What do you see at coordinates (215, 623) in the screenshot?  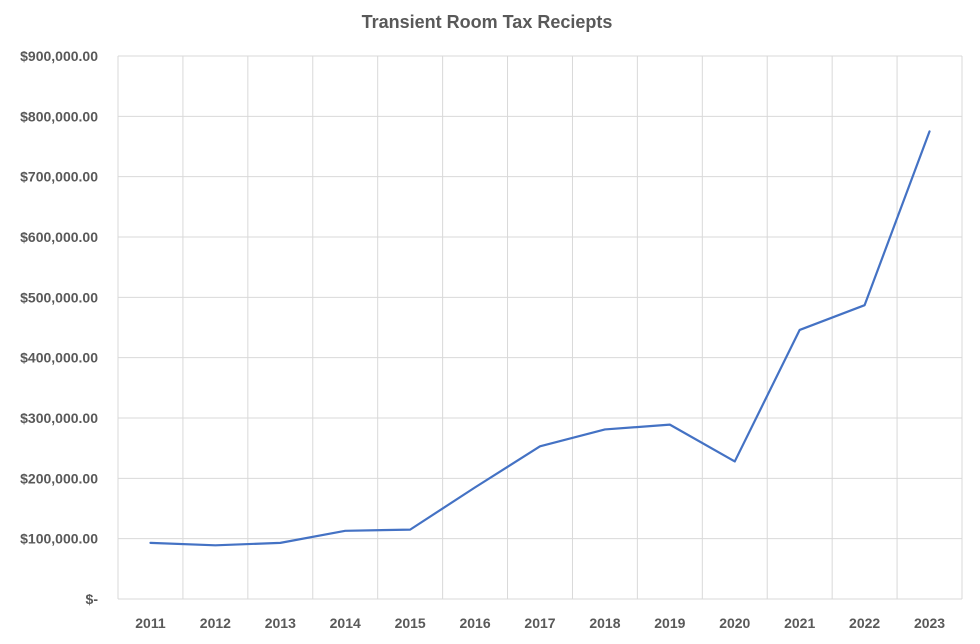 I see `x-tick-label: 2012` at bounding box center [215, 623].